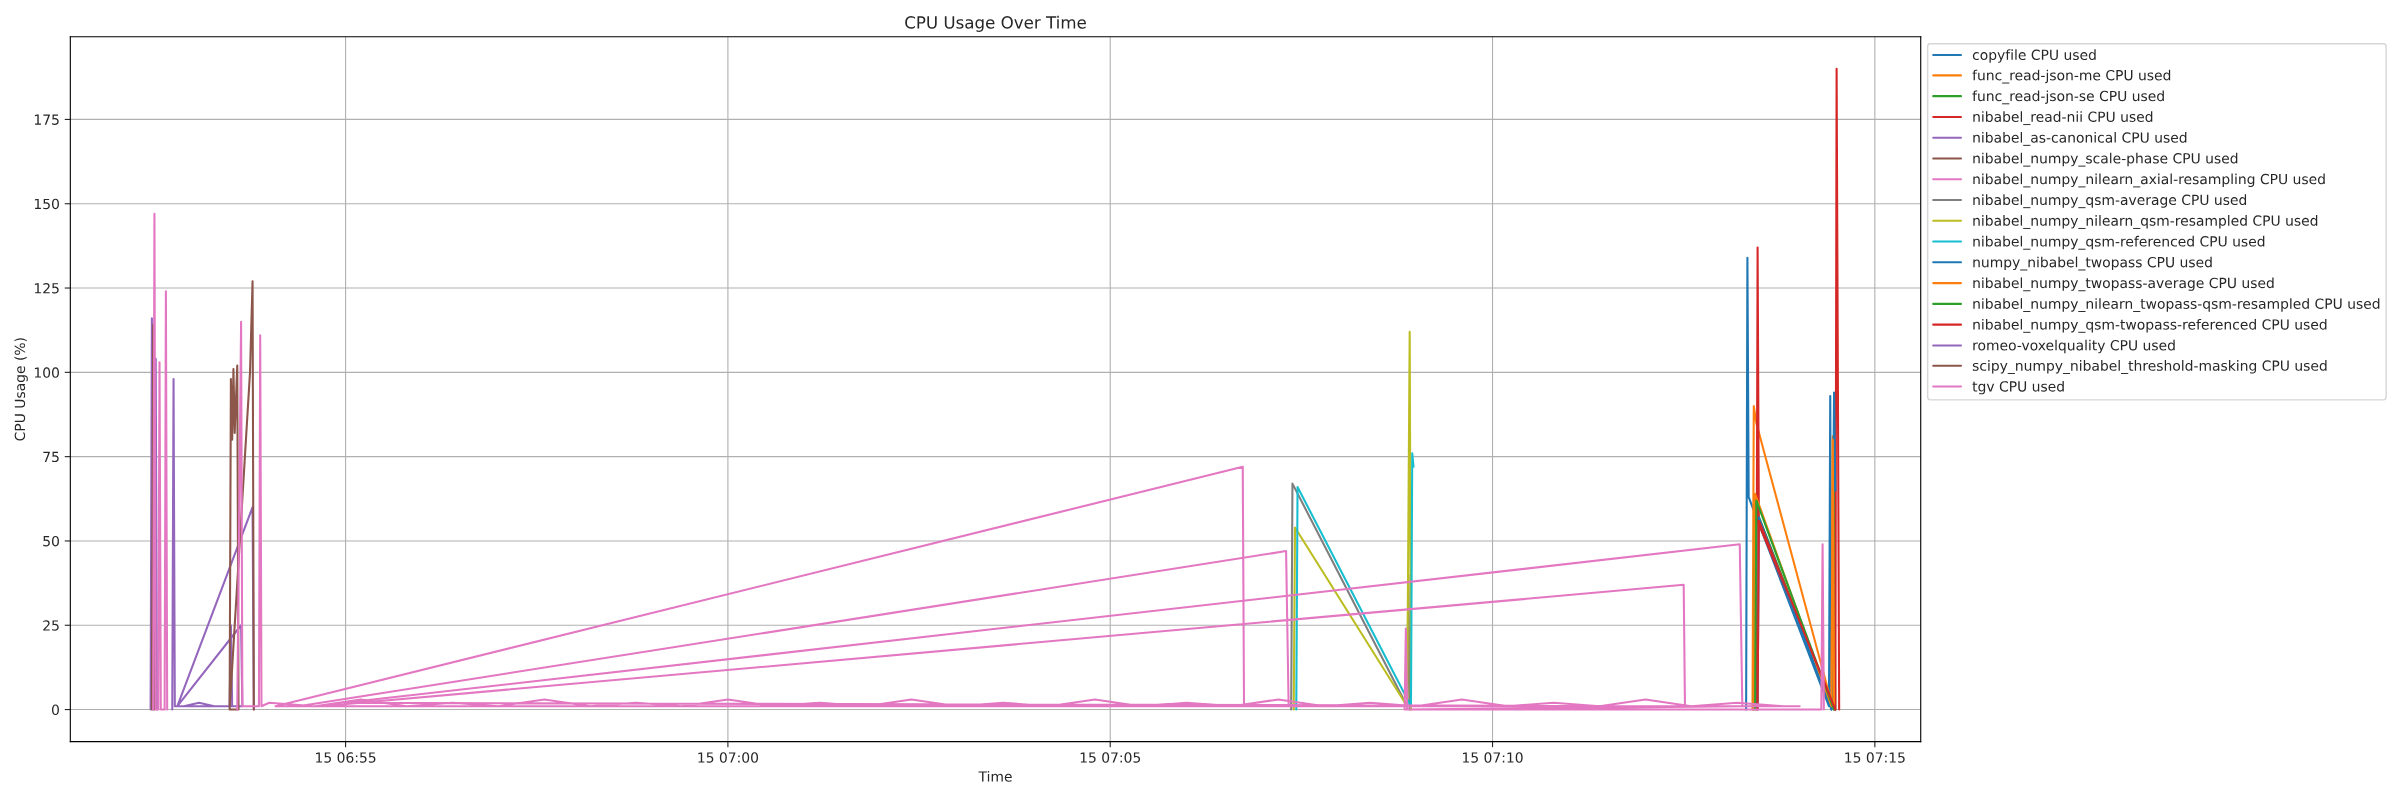 The width and height of the screenshot is (2400, 800). I want to click on y-axis-title: CPU Usage (%), so click(21, 389).